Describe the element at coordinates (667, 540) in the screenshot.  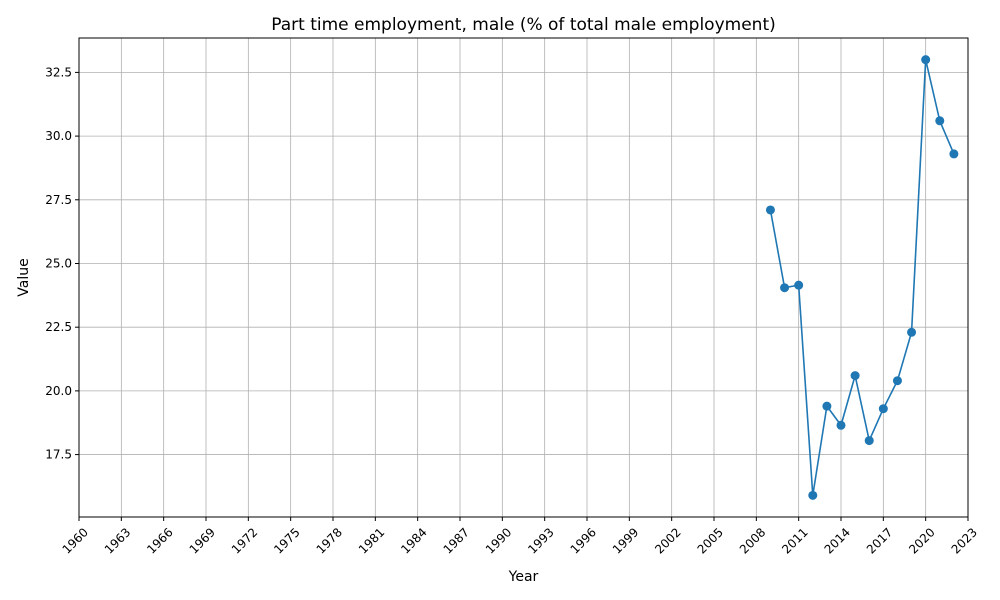
I see `x-tick-label: 2002` at that location.